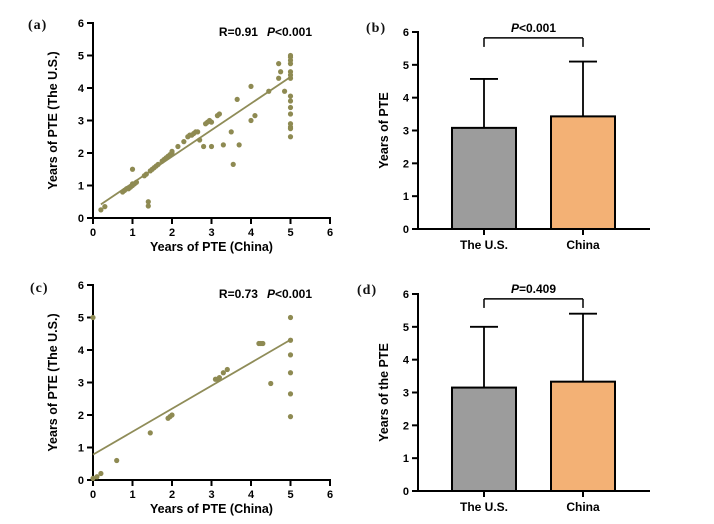  I want to click on data-points, so click(192, 397).